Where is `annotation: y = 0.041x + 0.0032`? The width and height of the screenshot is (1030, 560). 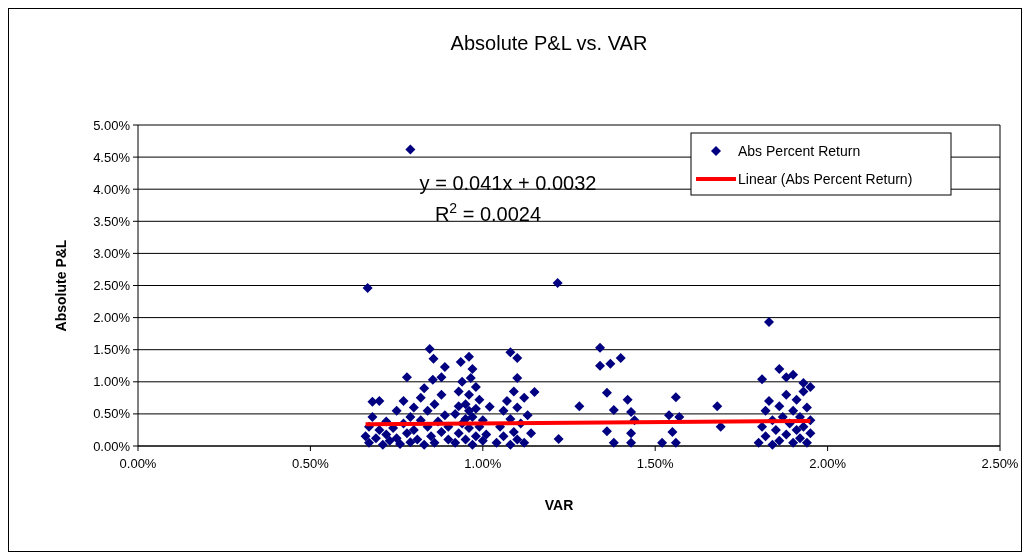 annotation: y = 0.041x + 0.0032 is located at coordinates (508, 183).